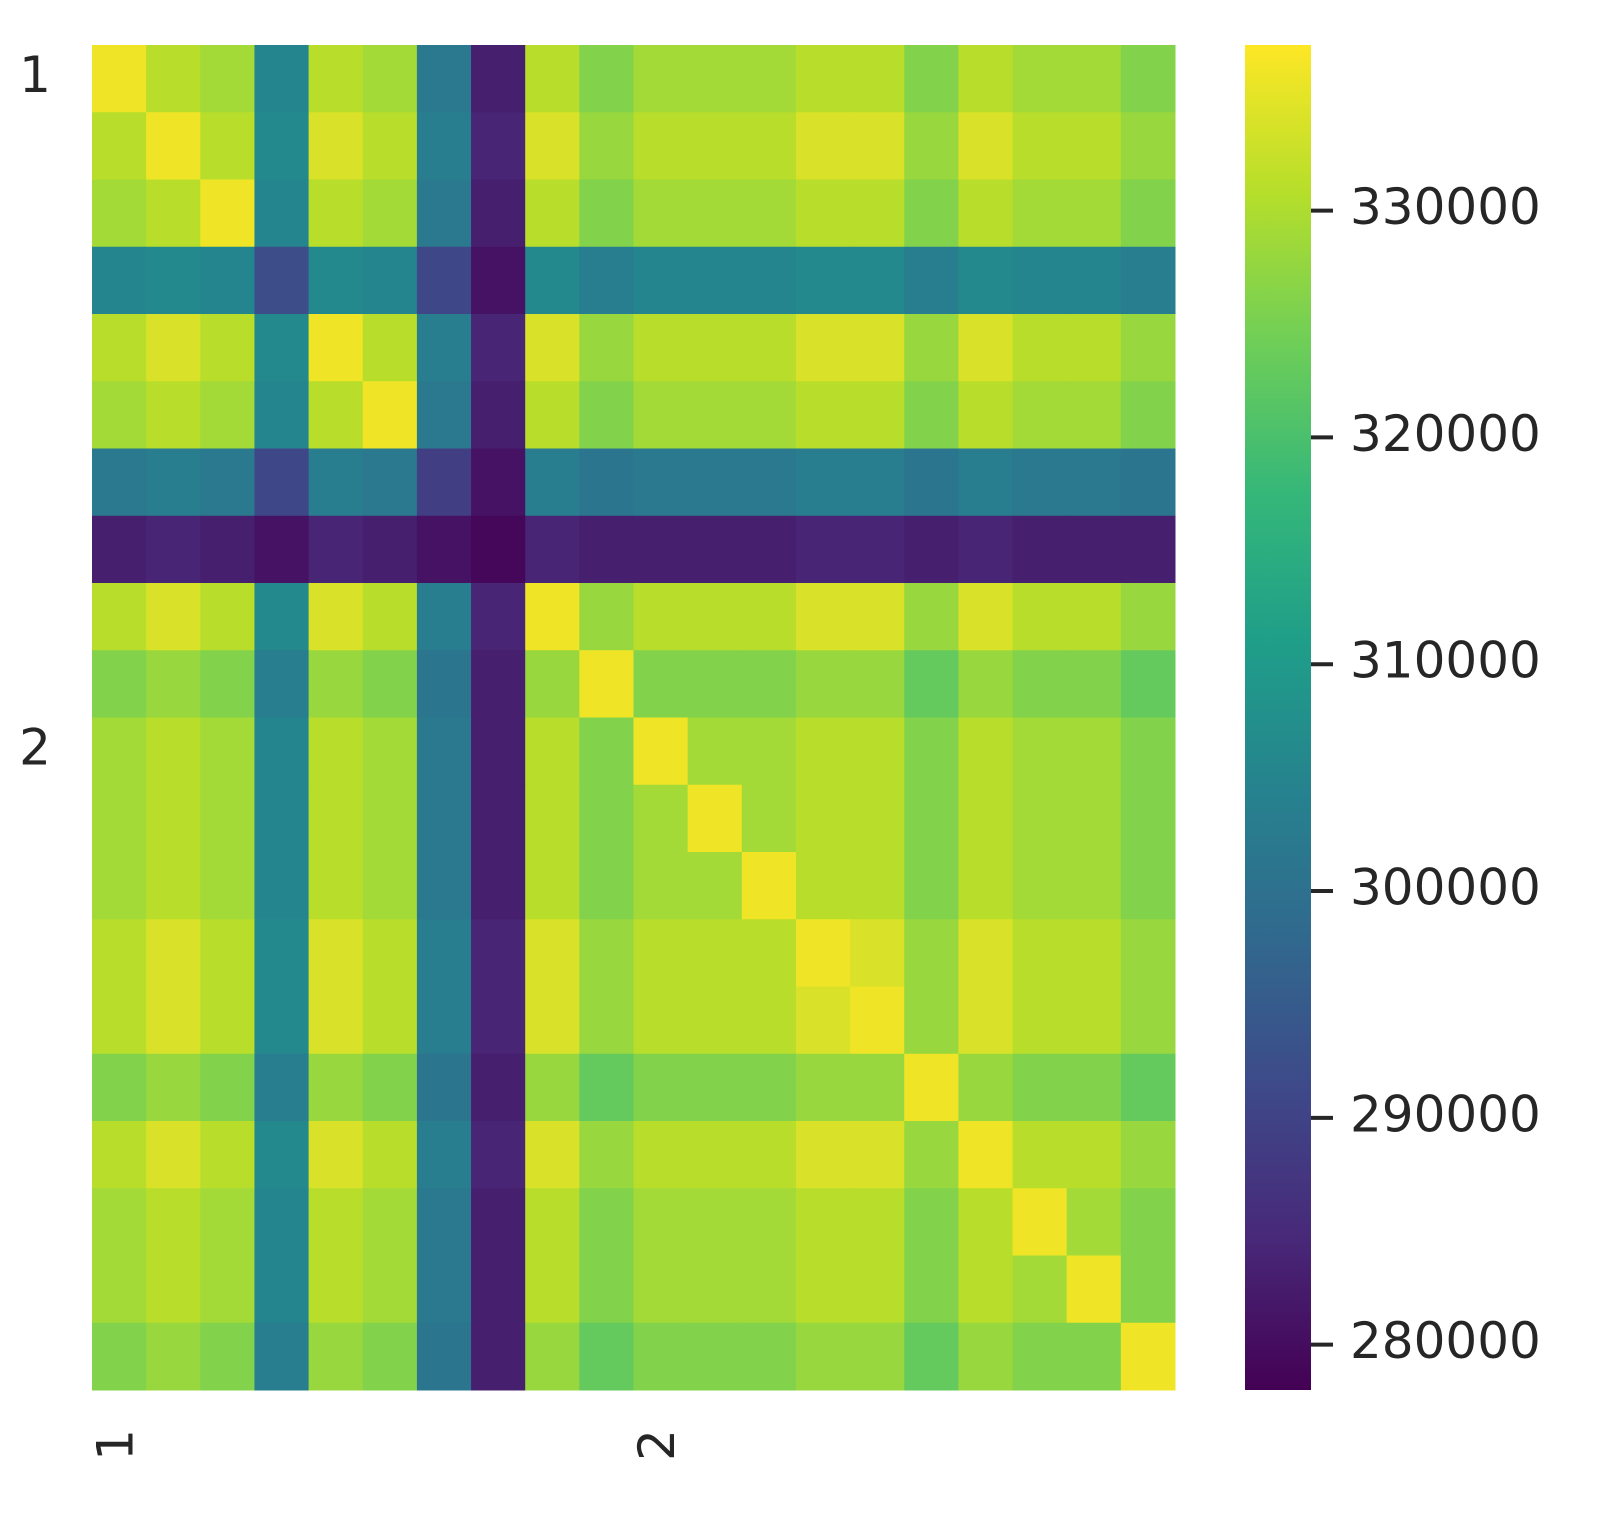 The width and height of the screenshot is (1613, 1529). I want to click on colorbar-tick-label: 290000, so click(1445, 1114).